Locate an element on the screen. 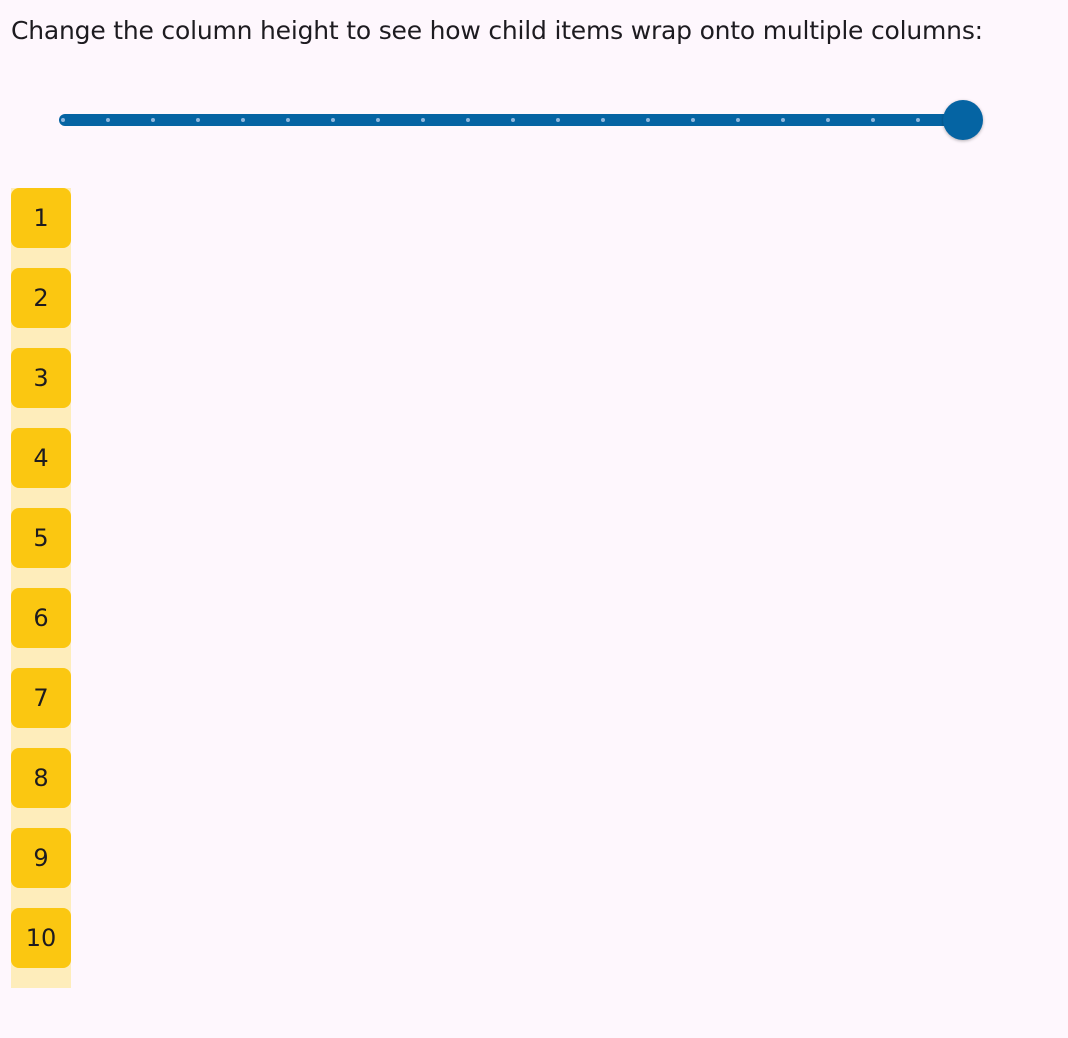 This screenshot has height=1038, width=1068. column-item: 5 is located at coordinates (41, 538).